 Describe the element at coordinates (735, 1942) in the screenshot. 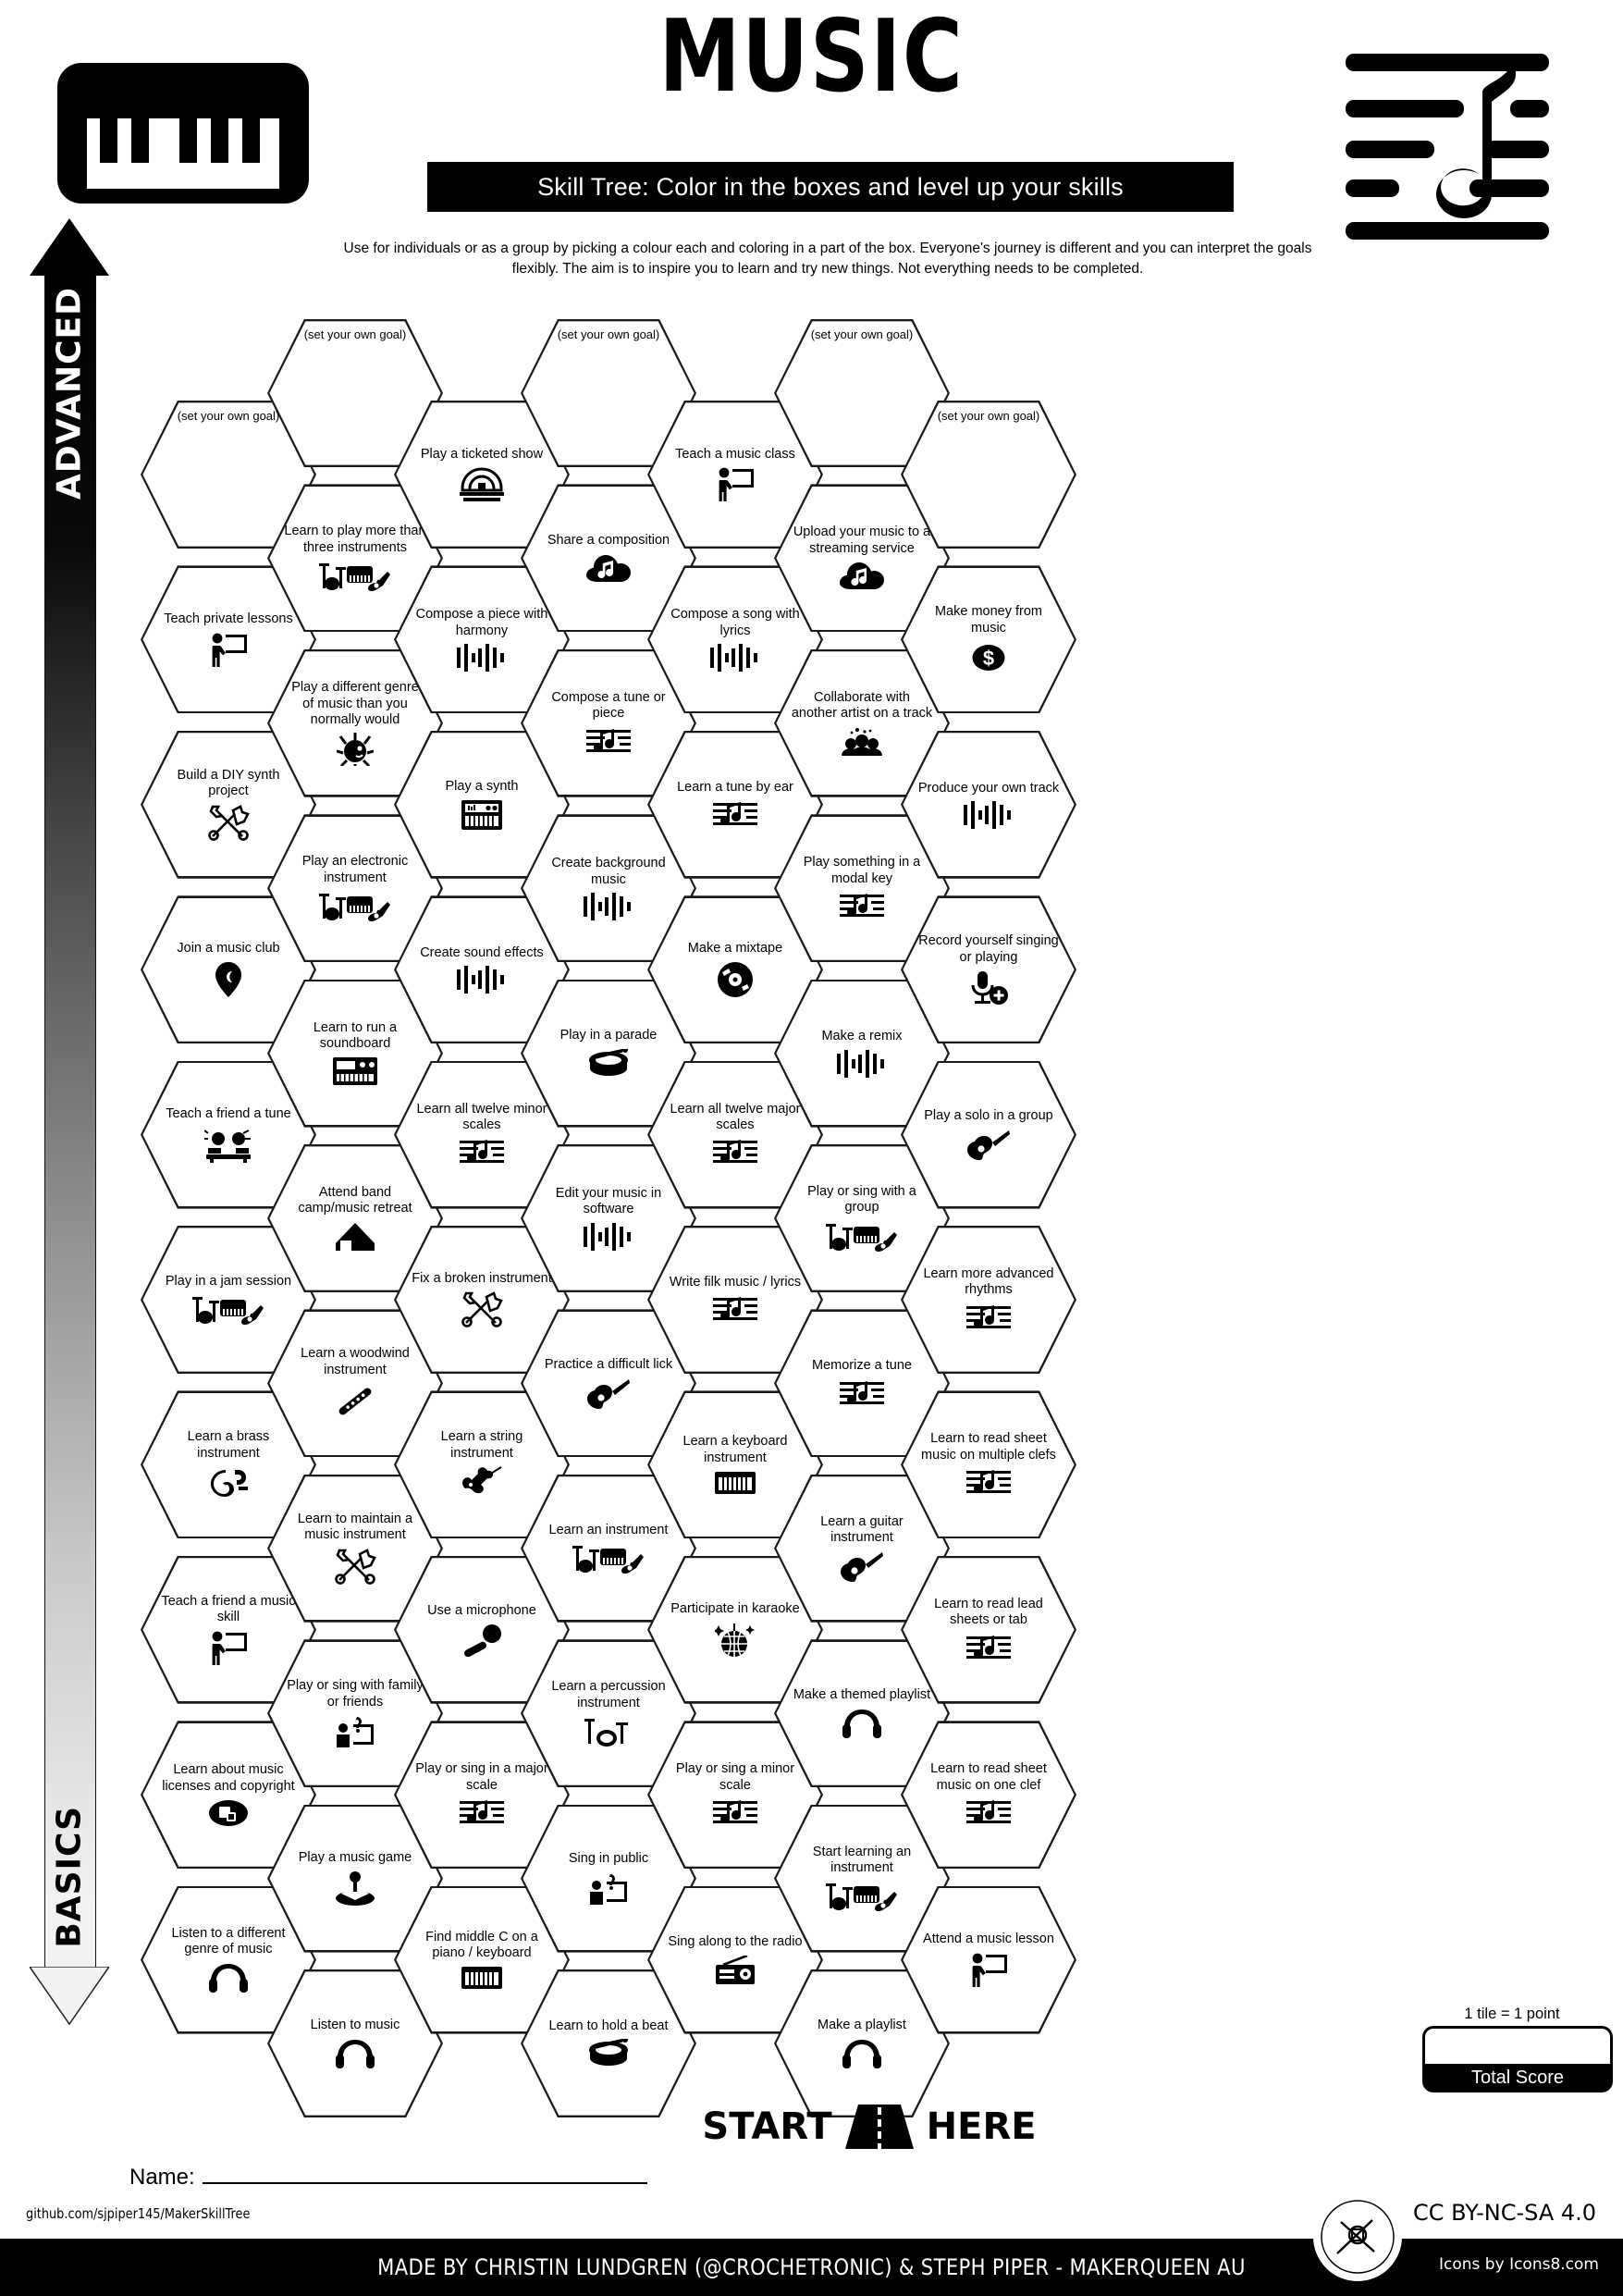

I see `skill-tile-label: Sing along to the radio` at that location.